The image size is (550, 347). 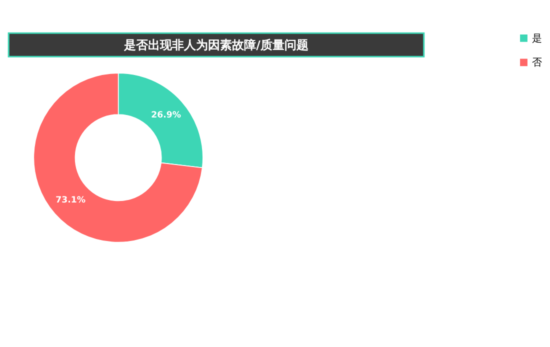 What do you see at coordinates (537, 63) in the screenshot?
I see `legend-label: 否` at bounding box center [537, 63].